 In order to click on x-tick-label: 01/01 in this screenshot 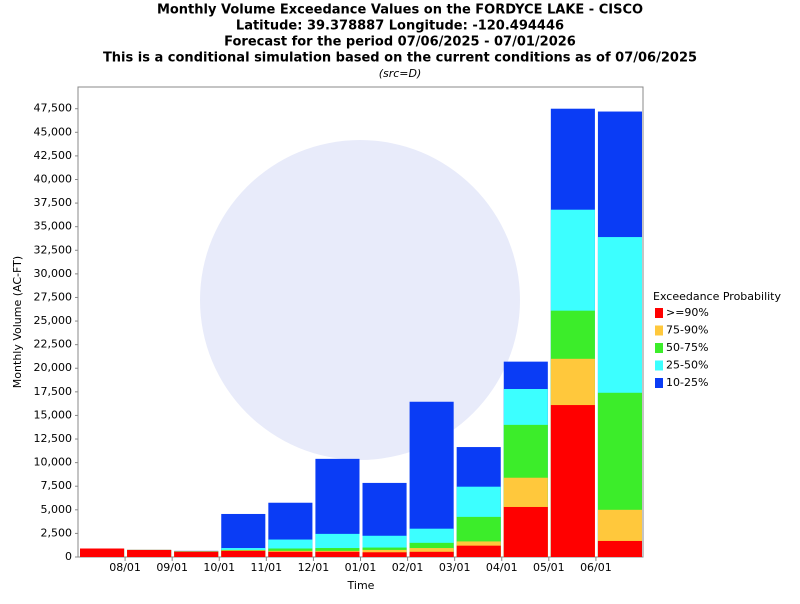, I will do `click(361, 567)`.